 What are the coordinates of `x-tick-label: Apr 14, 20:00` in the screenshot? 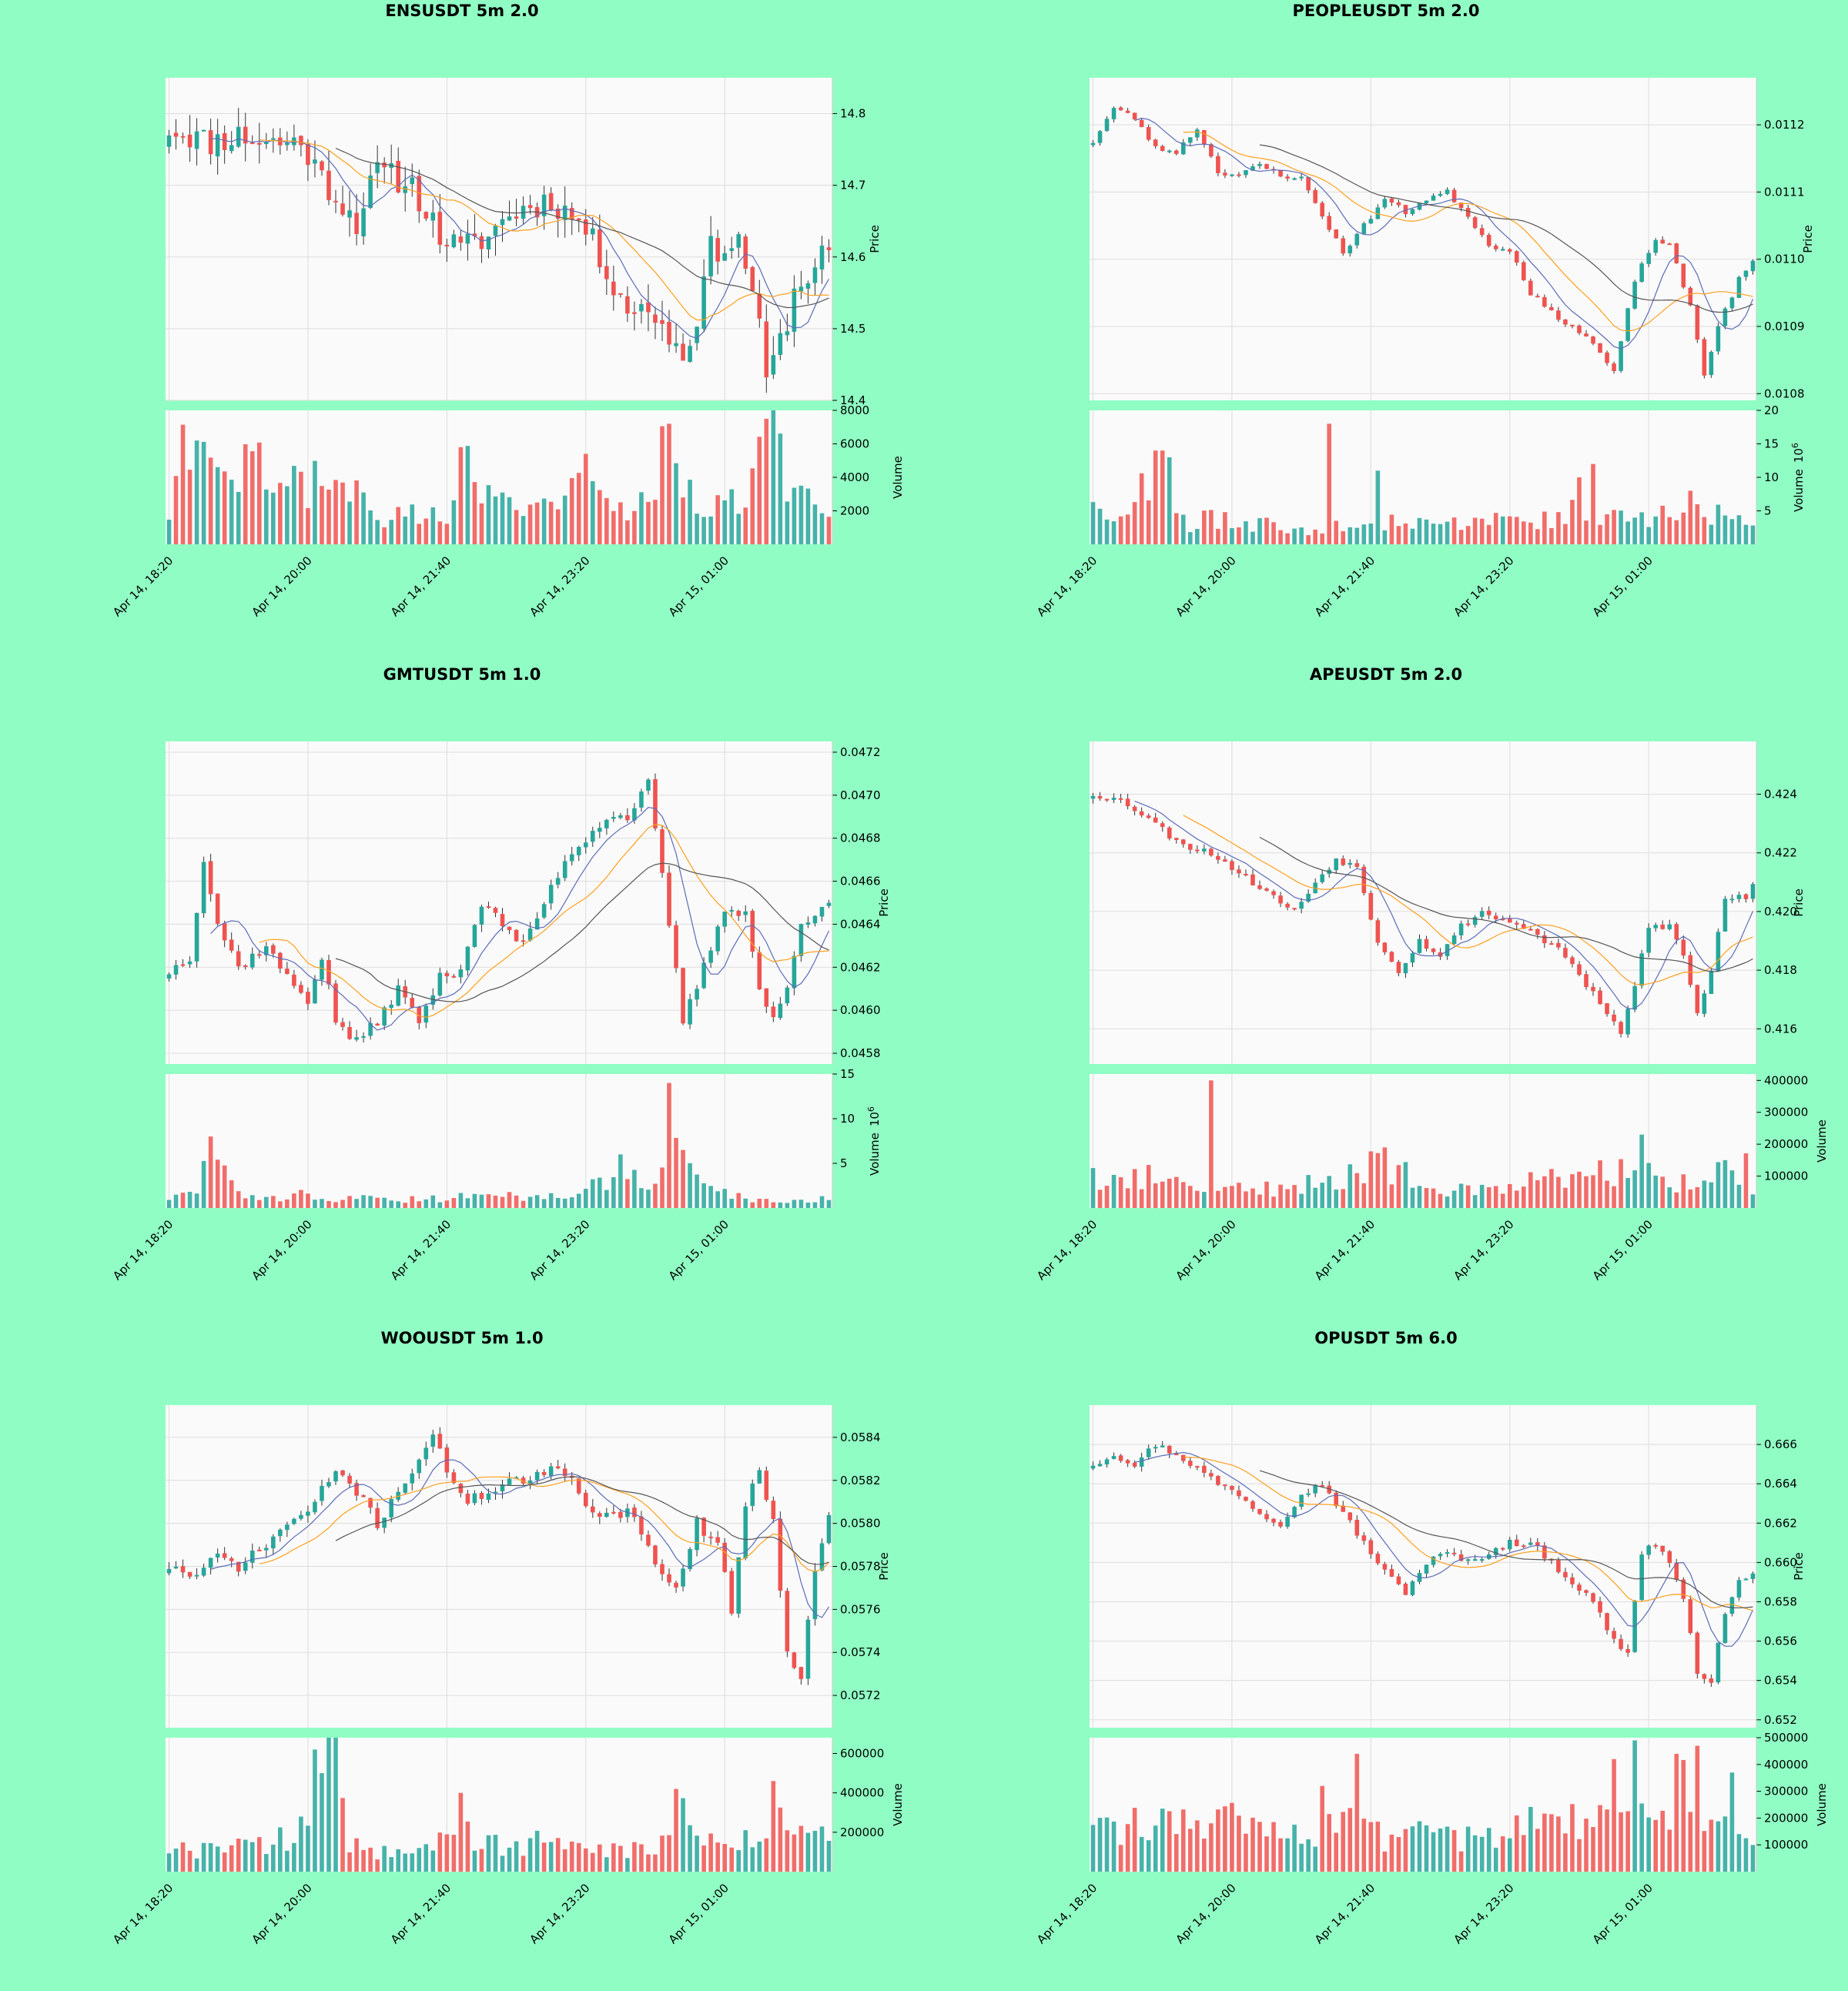 It's located at (1205, 1250).